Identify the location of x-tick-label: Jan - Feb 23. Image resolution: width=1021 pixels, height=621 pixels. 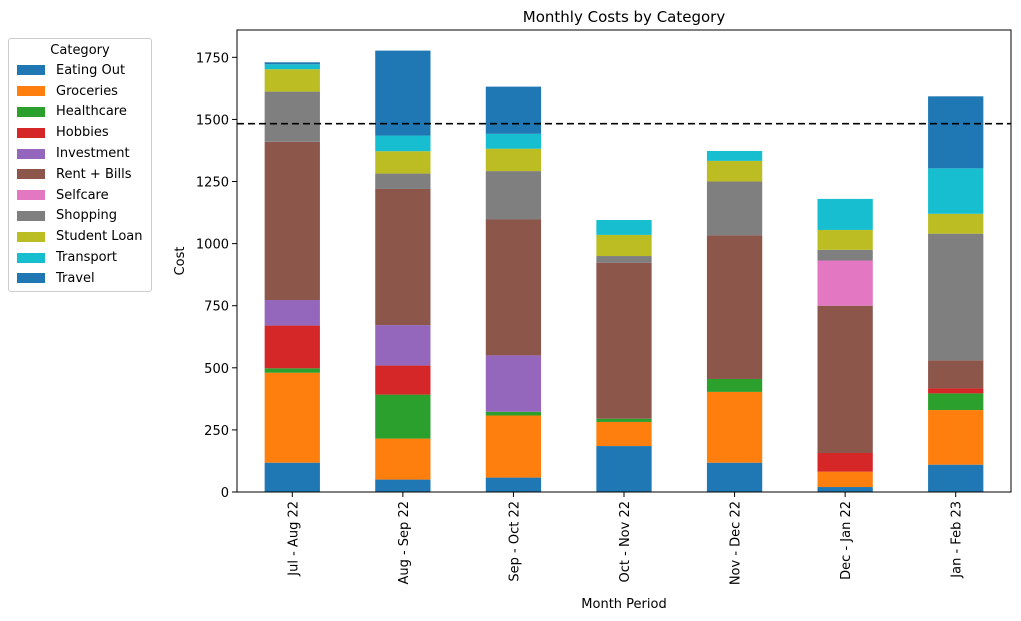
(957, 540).